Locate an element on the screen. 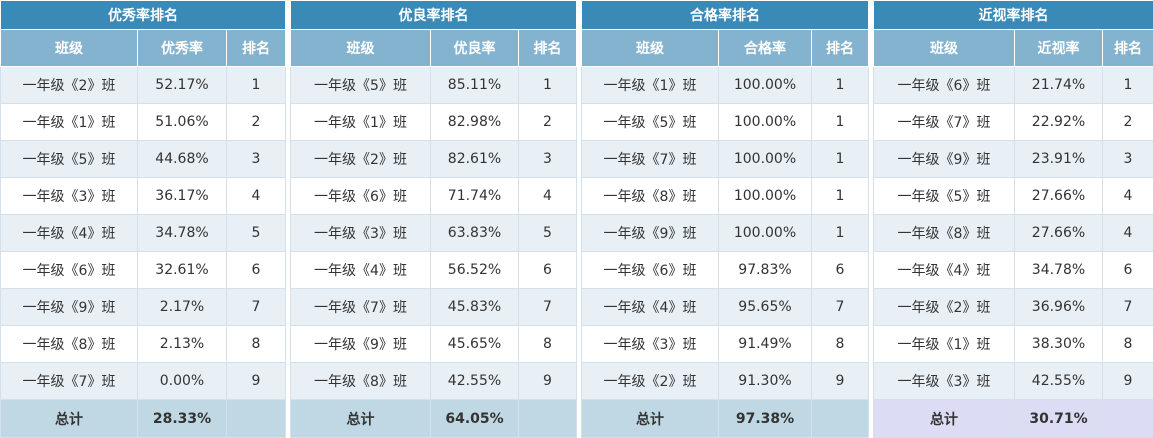  table-row: 一年级《2》班 52.17% 1 is located at coordinates (143, 85).